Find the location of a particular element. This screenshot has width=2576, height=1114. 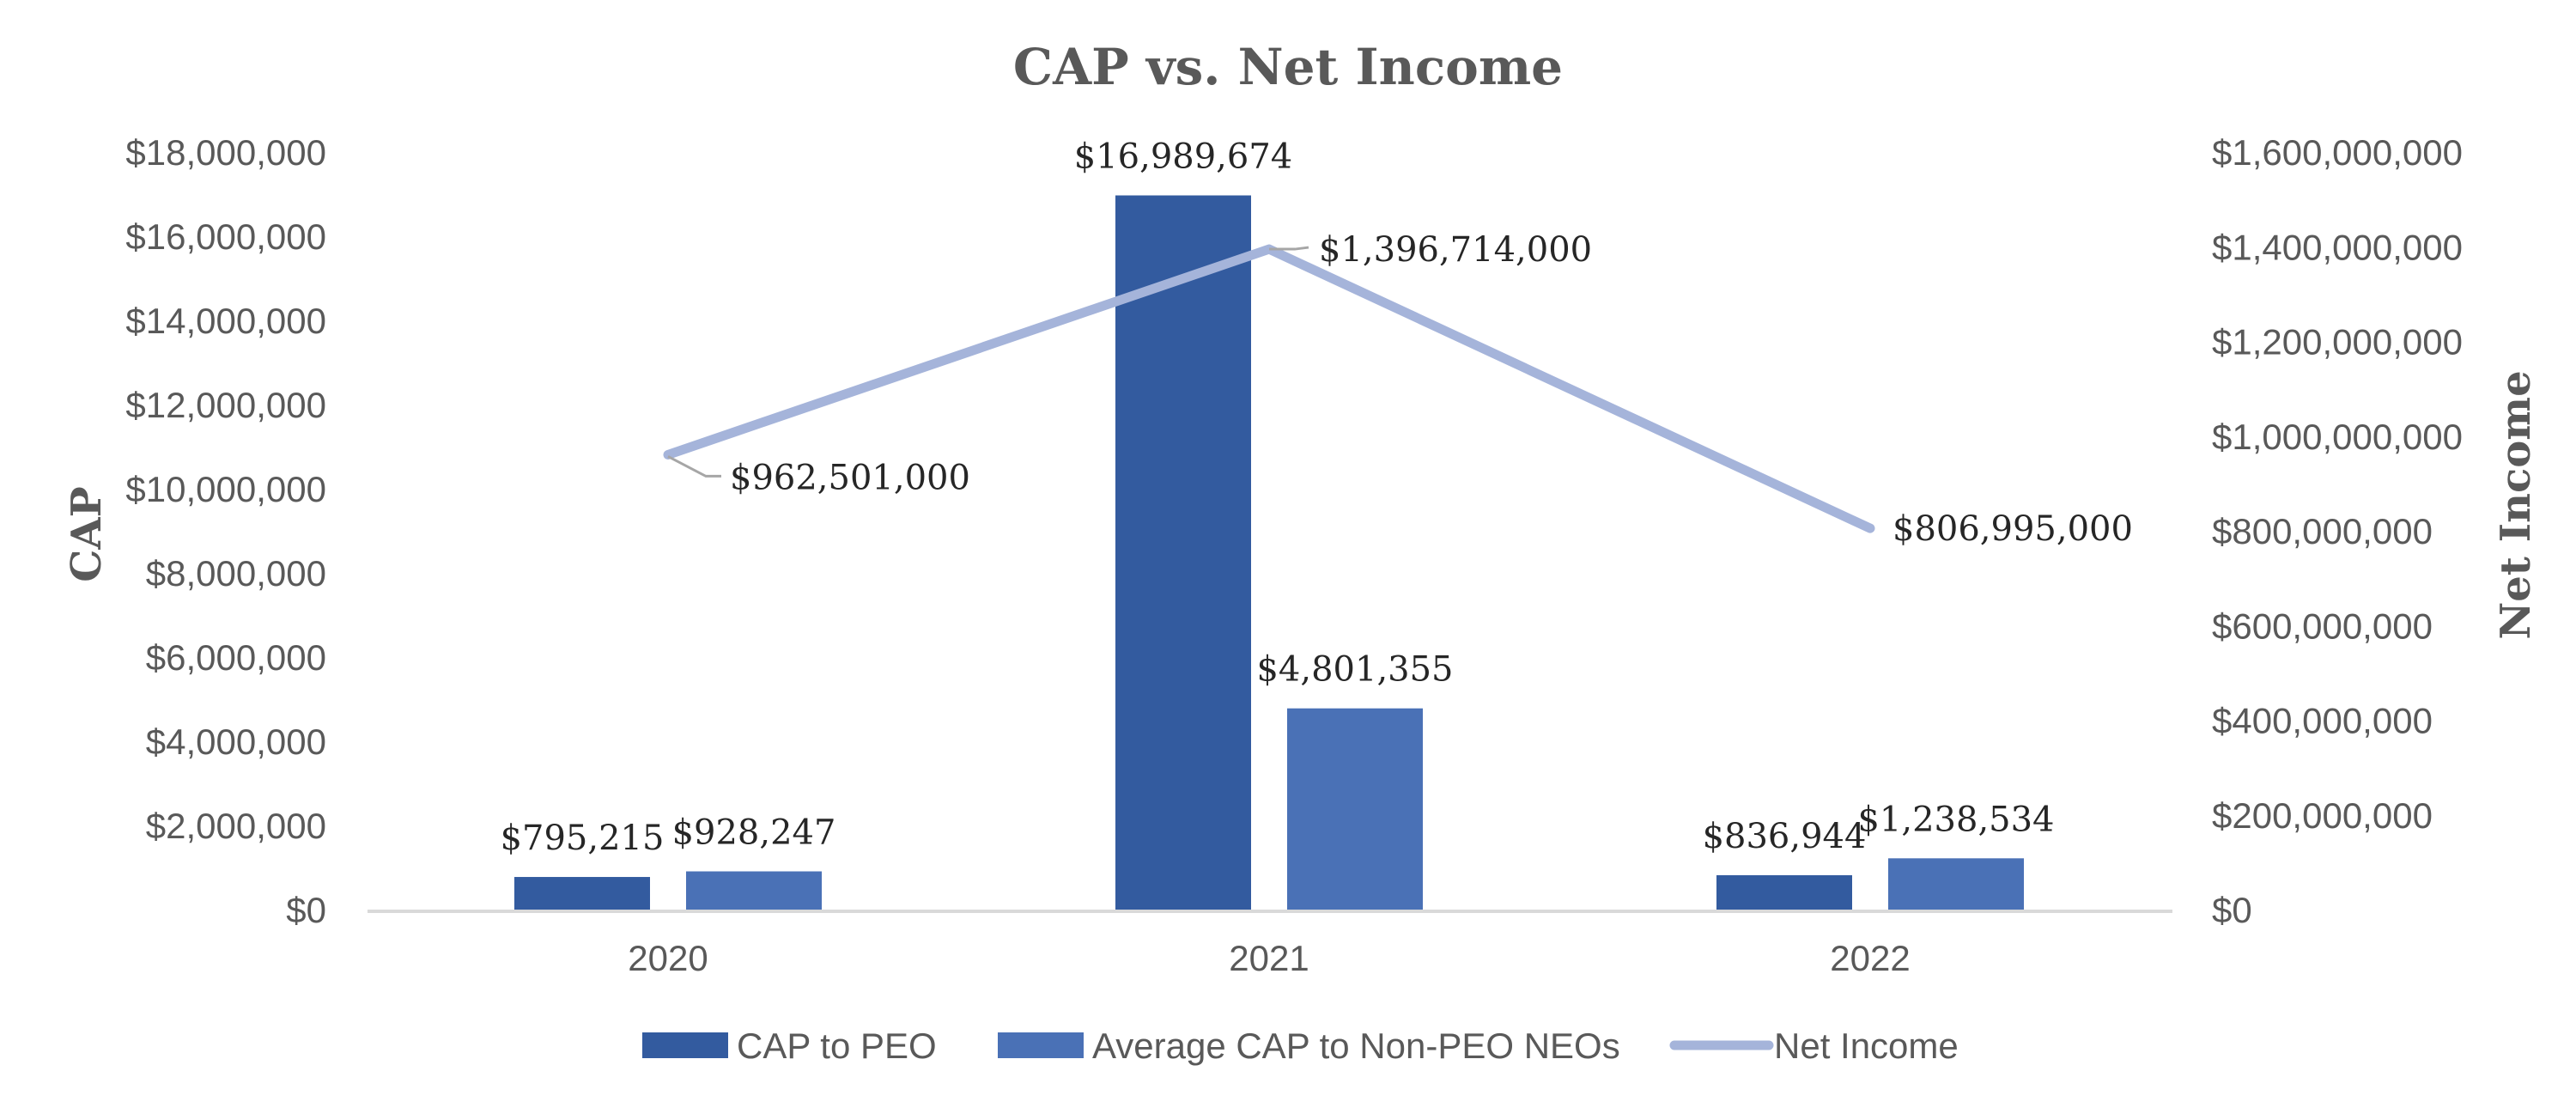

x-axis-ticks: 2020 2021 2022 is located at coordinates (1269, 958).